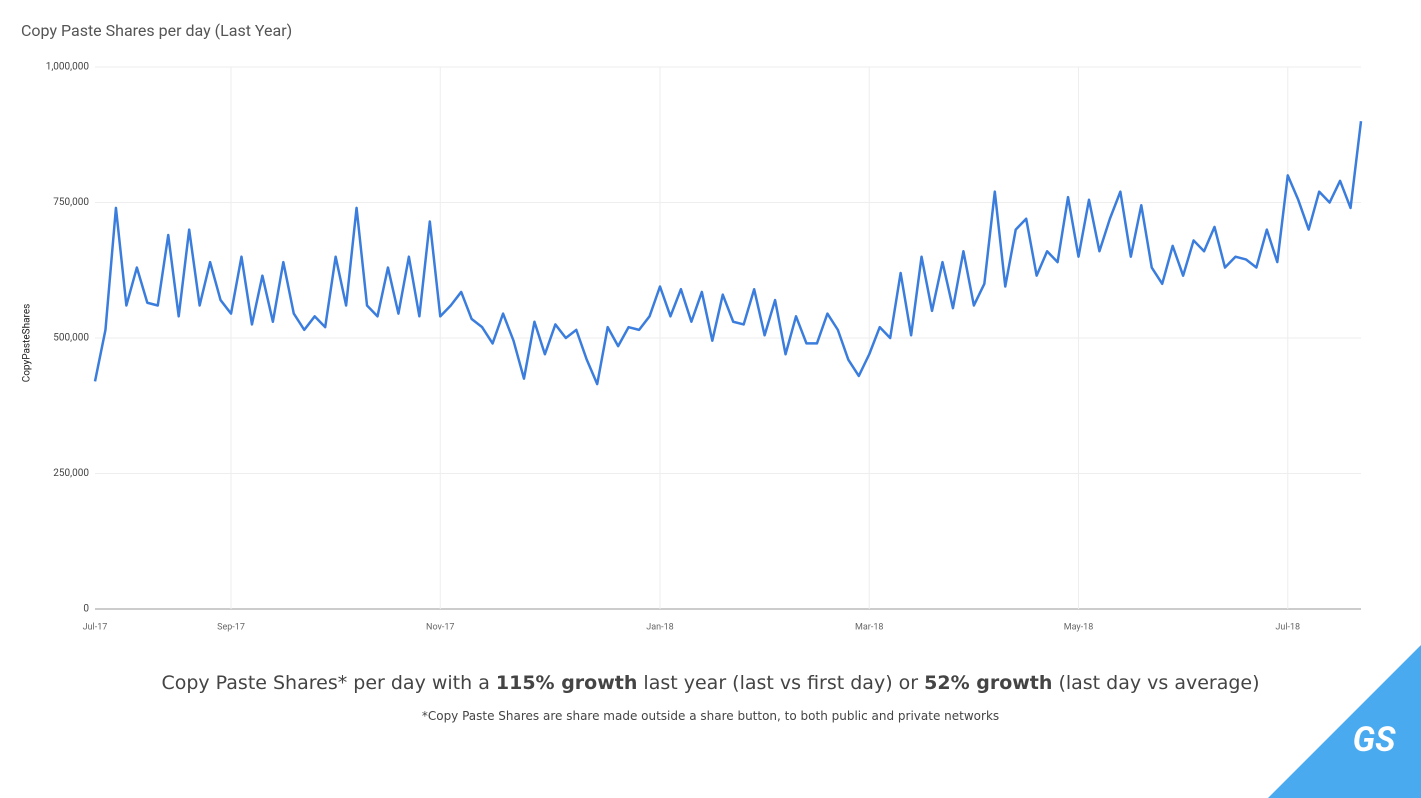  What do you see at coordinates (1374, 740) in the screenshot?
I see `logo: GS` at bounding box center [1374, 740].